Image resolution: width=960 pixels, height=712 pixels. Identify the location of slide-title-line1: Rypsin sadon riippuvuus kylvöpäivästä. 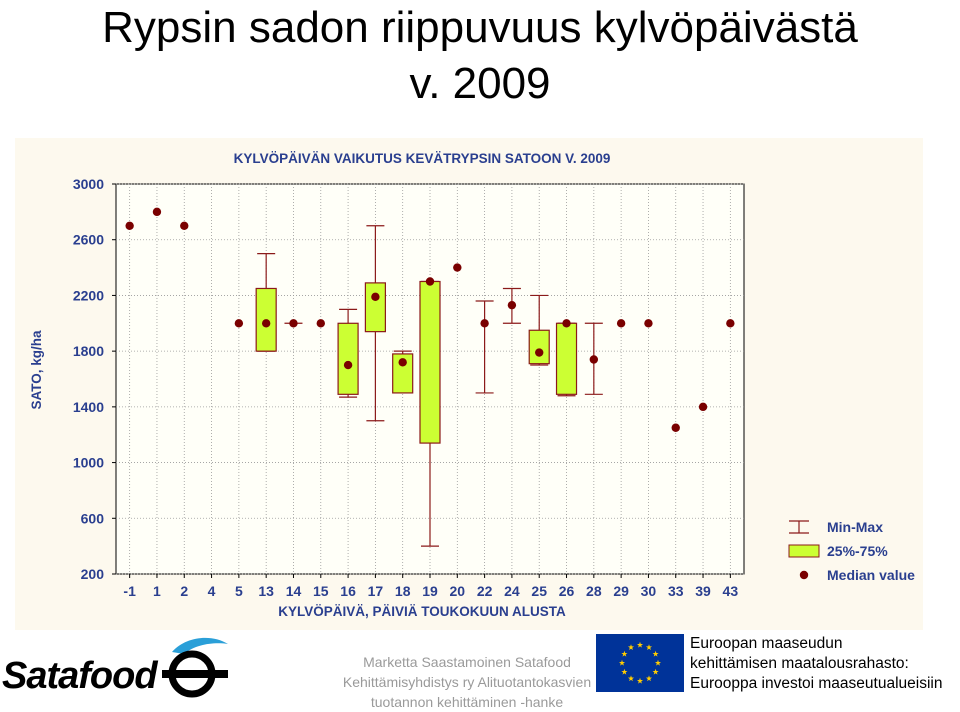
(480, 27).